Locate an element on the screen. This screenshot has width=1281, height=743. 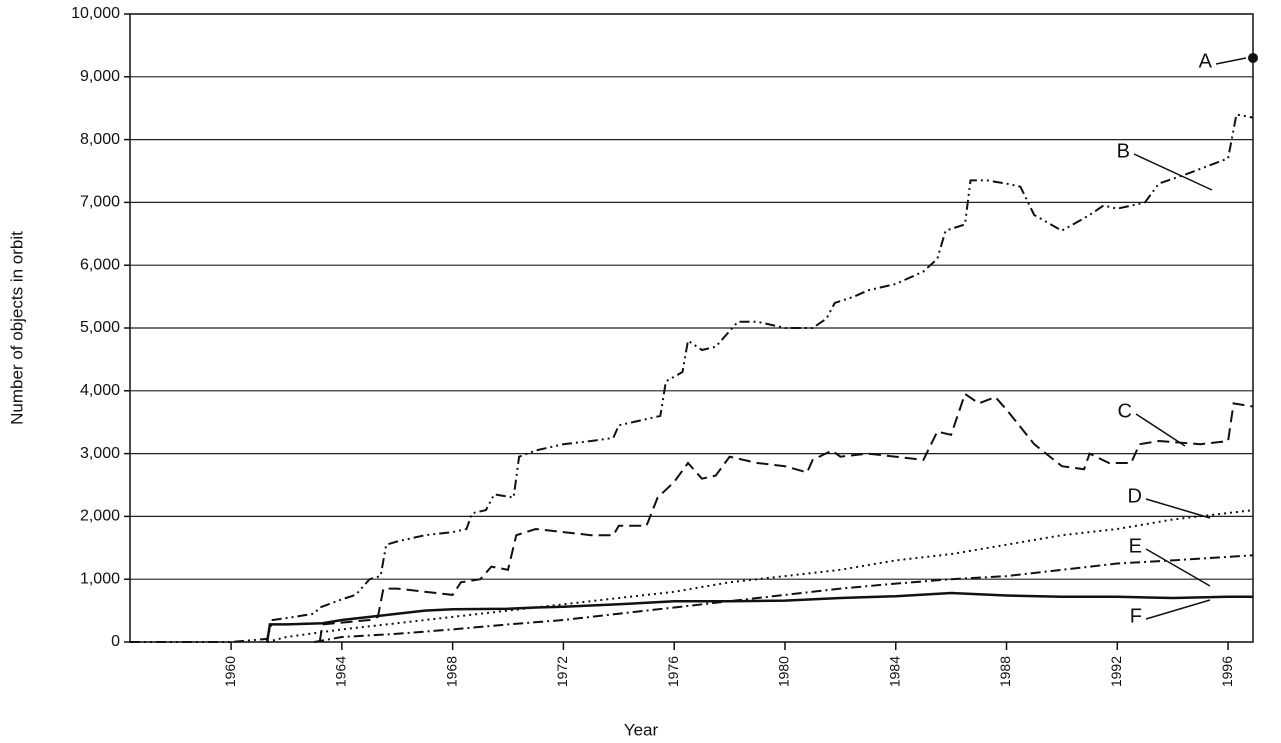
y-tick-label: 10,000 is located at coordinates (95, 13).